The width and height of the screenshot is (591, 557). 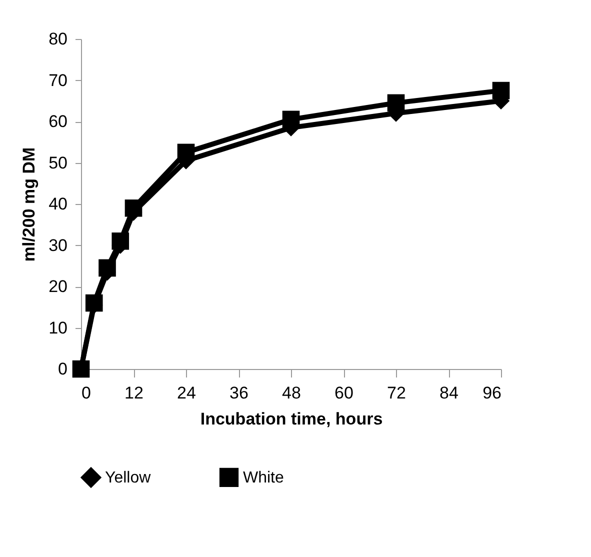 I want to click on x-tick-label: 12, so click(x=134, y=393).